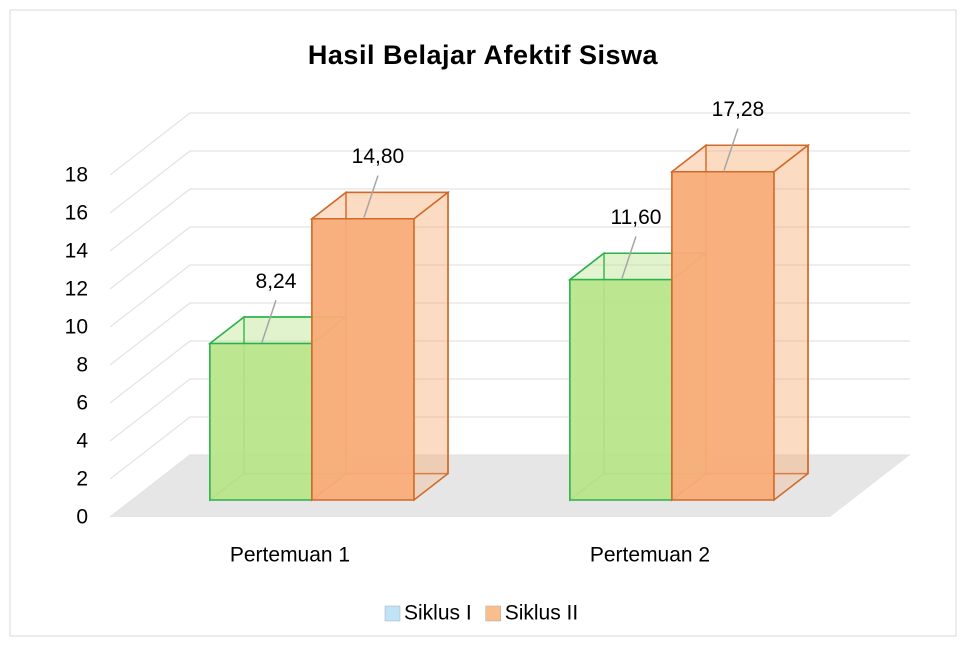  I want to click on value-label: 14,80, so click(378, 156).